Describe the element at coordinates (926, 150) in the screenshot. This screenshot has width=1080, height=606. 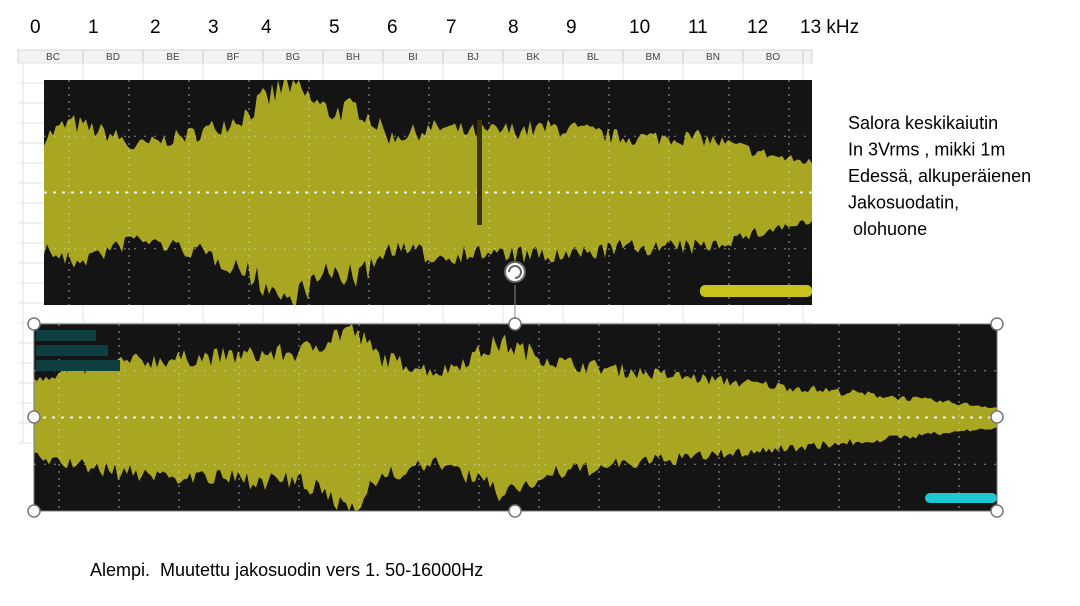
I see `note-line: In 3Vrms , mikki 1m` at that location.